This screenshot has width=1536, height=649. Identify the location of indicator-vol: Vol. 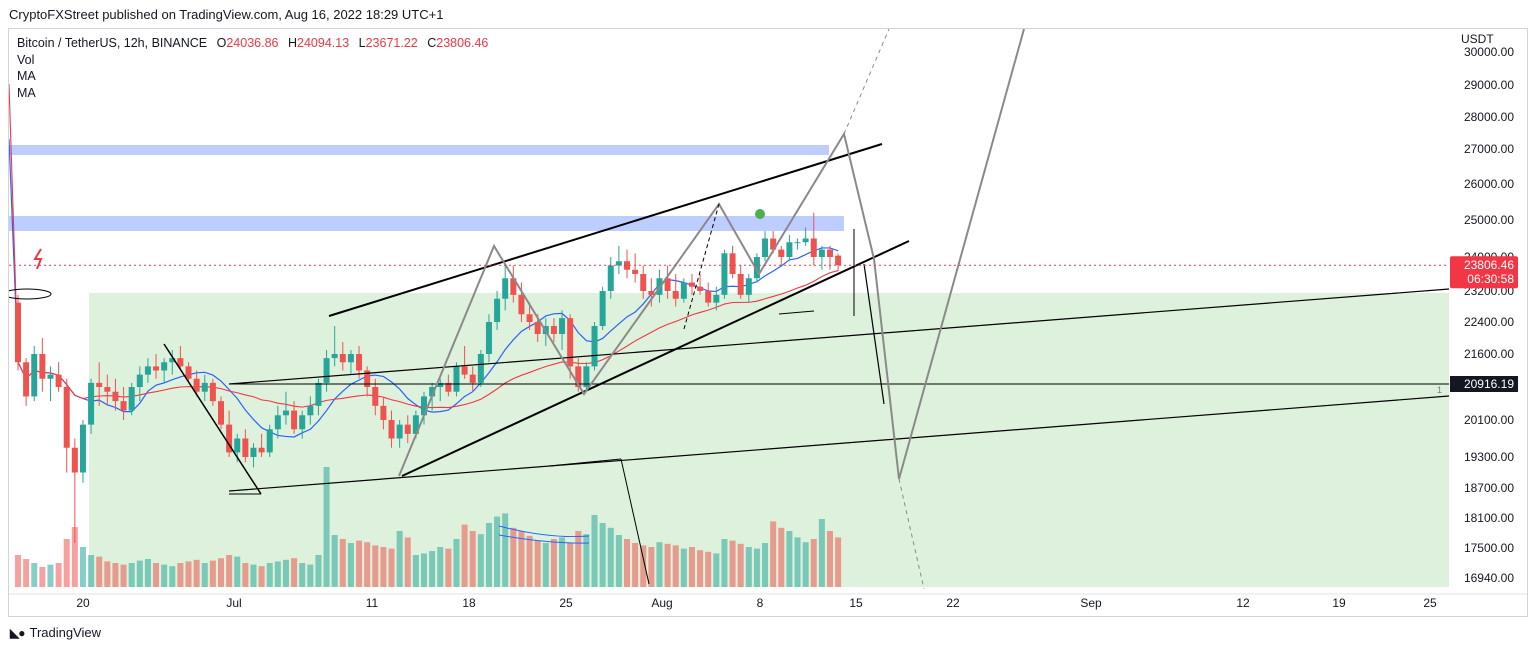
(26, 59).